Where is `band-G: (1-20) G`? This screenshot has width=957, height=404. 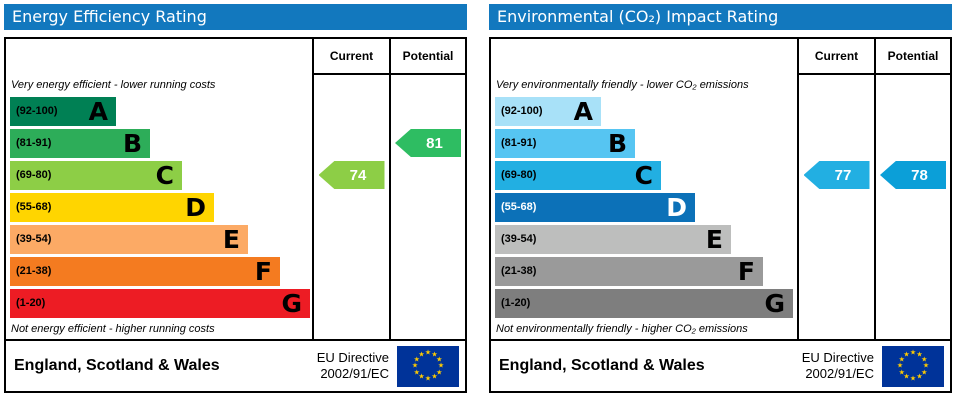
band-G: (1-20) G is located at coordinates (644, 303).